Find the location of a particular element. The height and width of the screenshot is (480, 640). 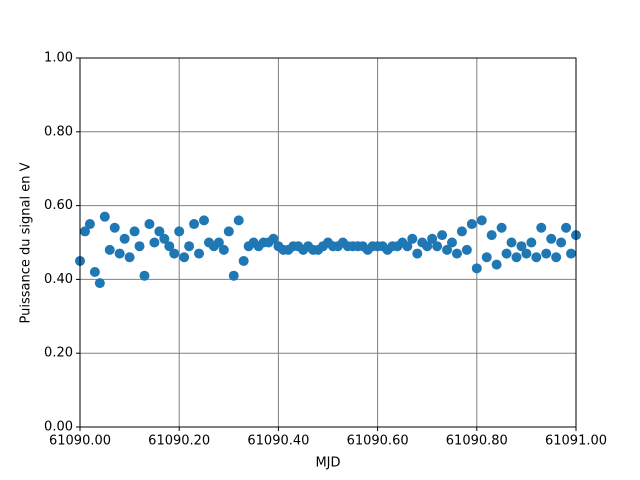

y-tick-label: 0.80 is located at coordinates (58, 131).